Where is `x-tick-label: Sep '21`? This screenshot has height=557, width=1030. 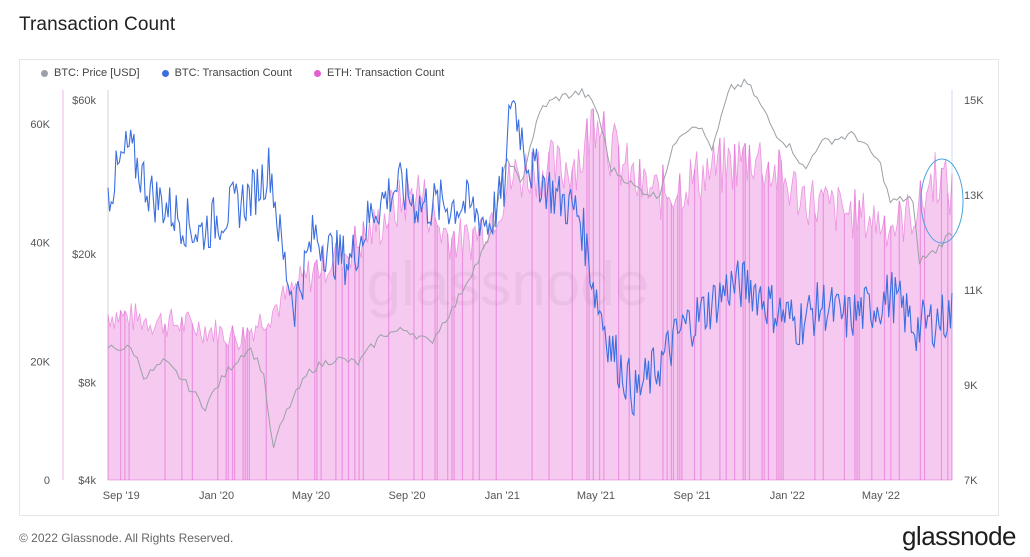 x-tick-label: Sep '21 is located at coordinates (692, 496).